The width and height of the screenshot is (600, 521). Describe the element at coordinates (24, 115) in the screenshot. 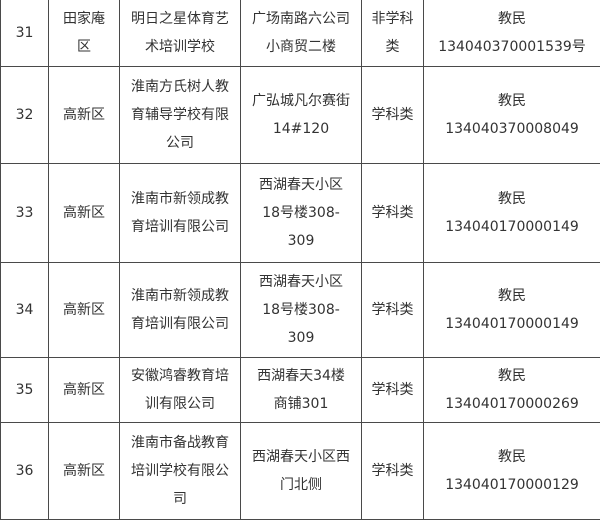

I see `row-number: 32` at that location.